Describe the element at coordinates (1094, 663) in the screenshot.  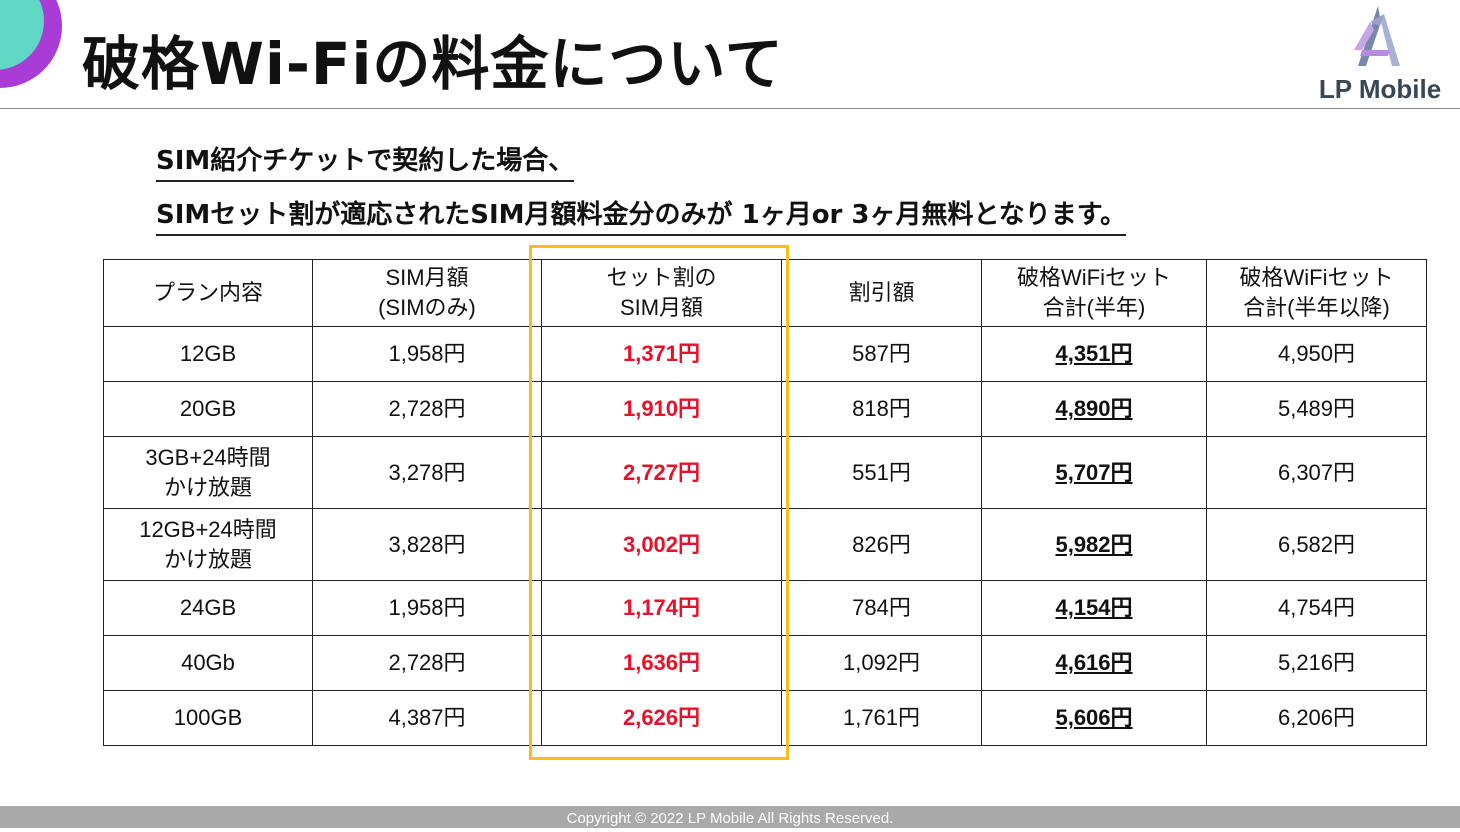
I see `cell-total-six-months: 4,616円` at that location.